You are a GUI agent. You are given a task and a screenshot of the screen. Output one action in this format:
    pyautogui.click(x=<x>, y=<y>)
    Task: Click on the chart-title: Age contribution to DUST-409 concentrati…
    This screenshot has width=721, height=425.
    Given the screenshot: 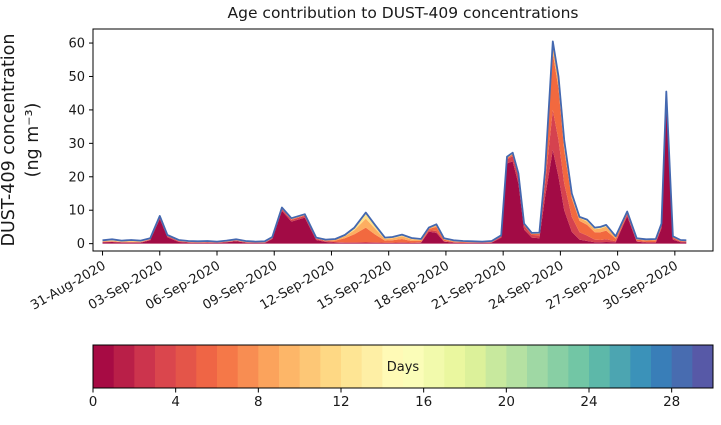 What is the action you would take?
    pyautogui.click(x=403, y=13)
    